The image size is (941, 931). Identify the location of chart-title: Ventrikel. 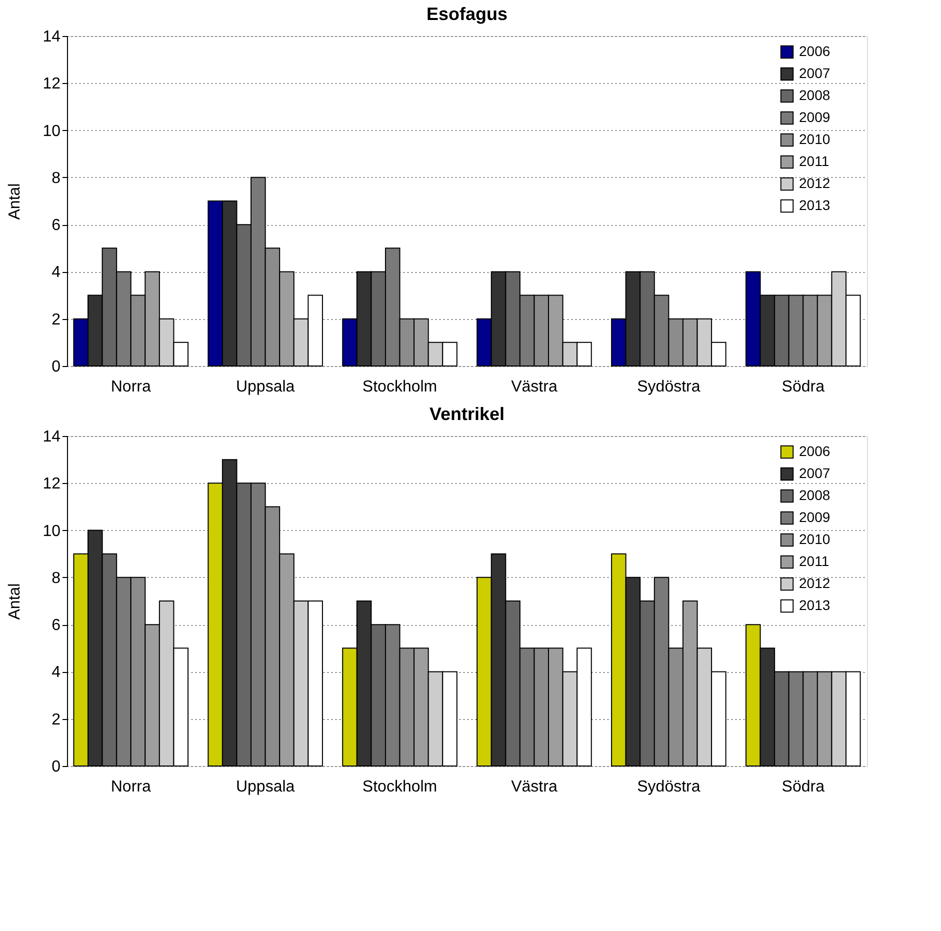
(467, 414).